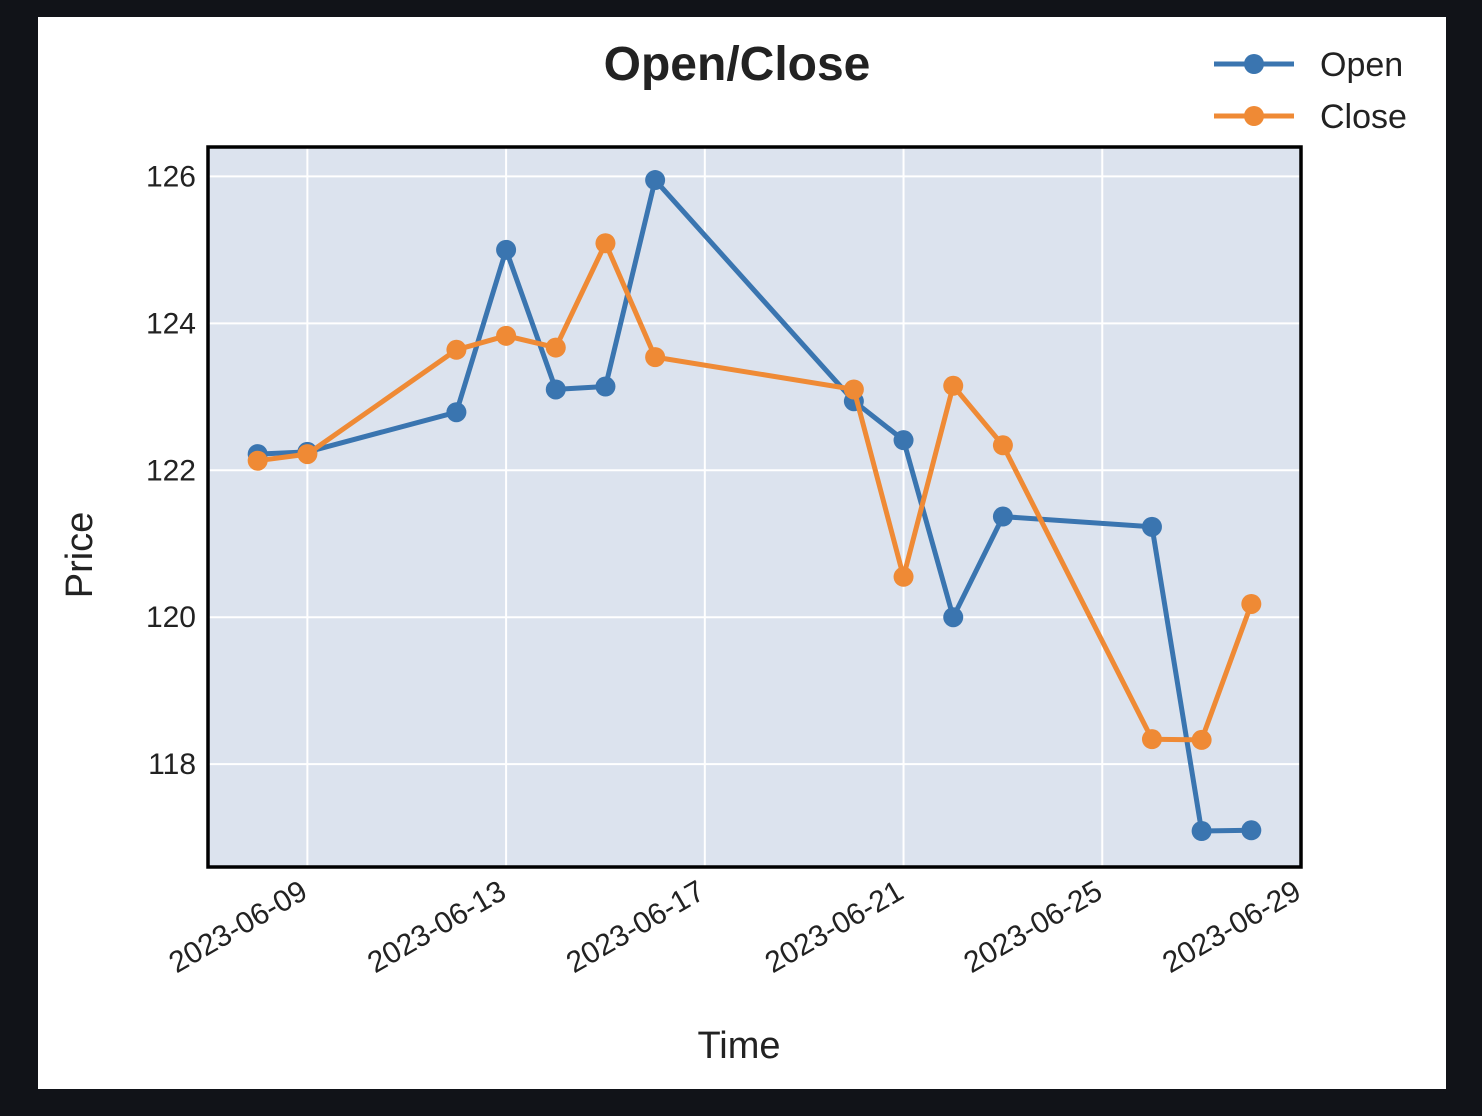 This screenshot has width=1482, height=1116. I want to click on y-axis-label: Price, so click(80, 555).